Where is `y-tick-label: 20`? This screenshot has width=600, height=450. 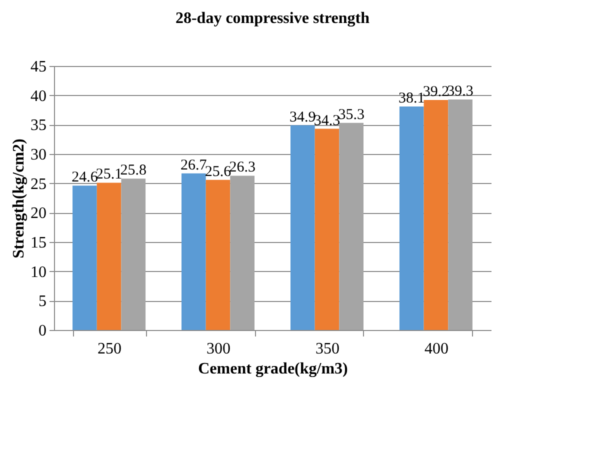 y-tick-label: 20 is located at coordinates (38, 213).